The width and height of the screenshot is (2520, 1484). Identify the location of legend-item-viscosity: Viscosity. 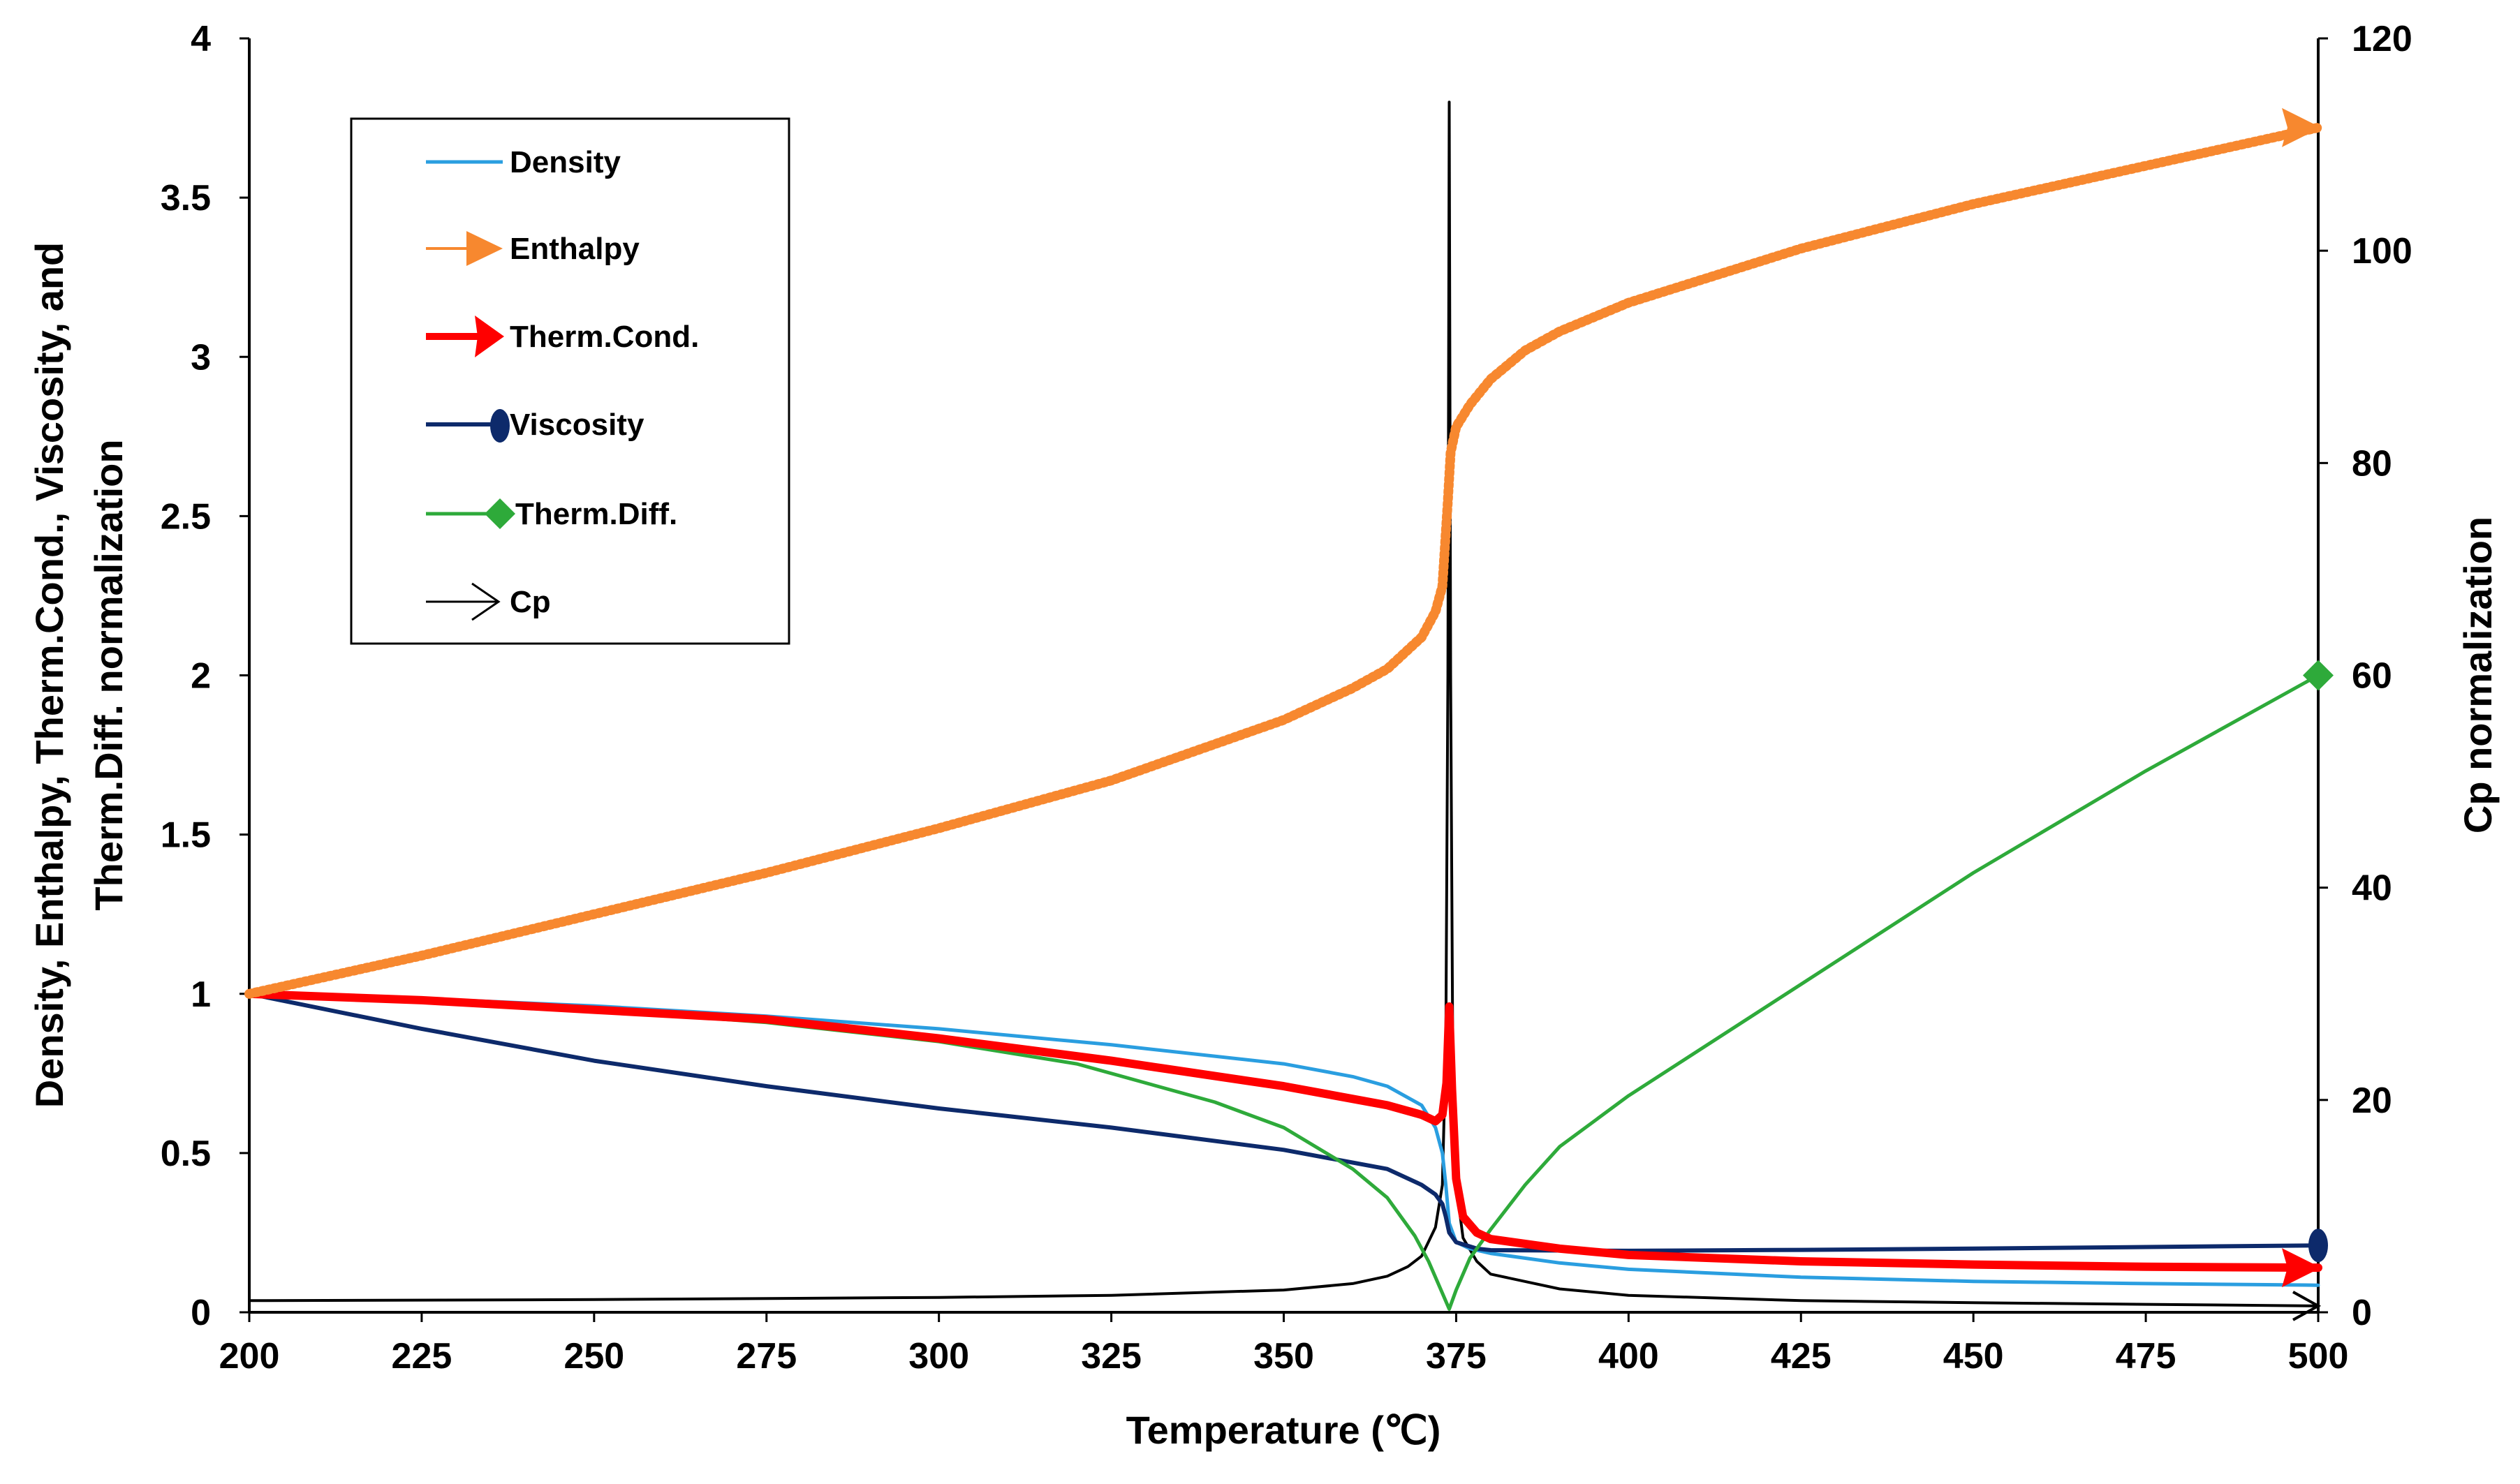
(535, 425).